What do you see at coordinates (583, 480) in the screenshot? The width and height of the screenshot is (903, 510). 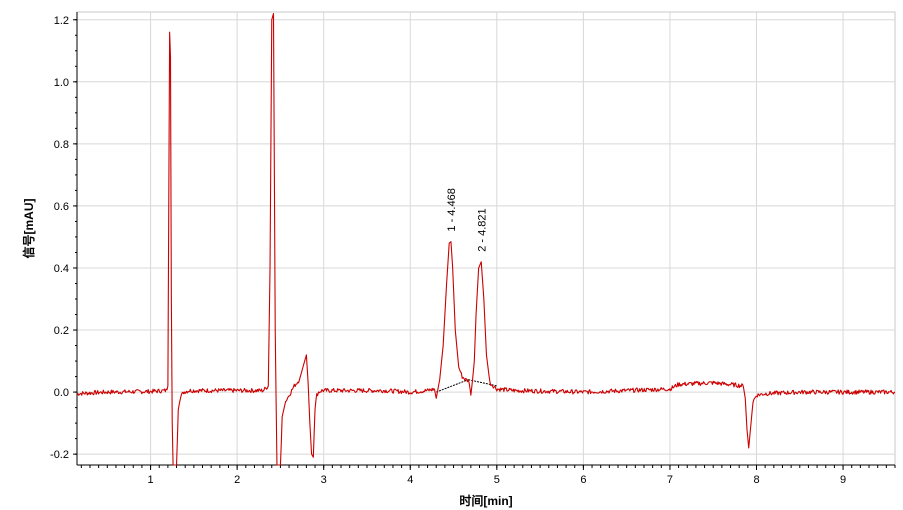 I see `x-tick-label: 6` at bounding box center [583, 480].